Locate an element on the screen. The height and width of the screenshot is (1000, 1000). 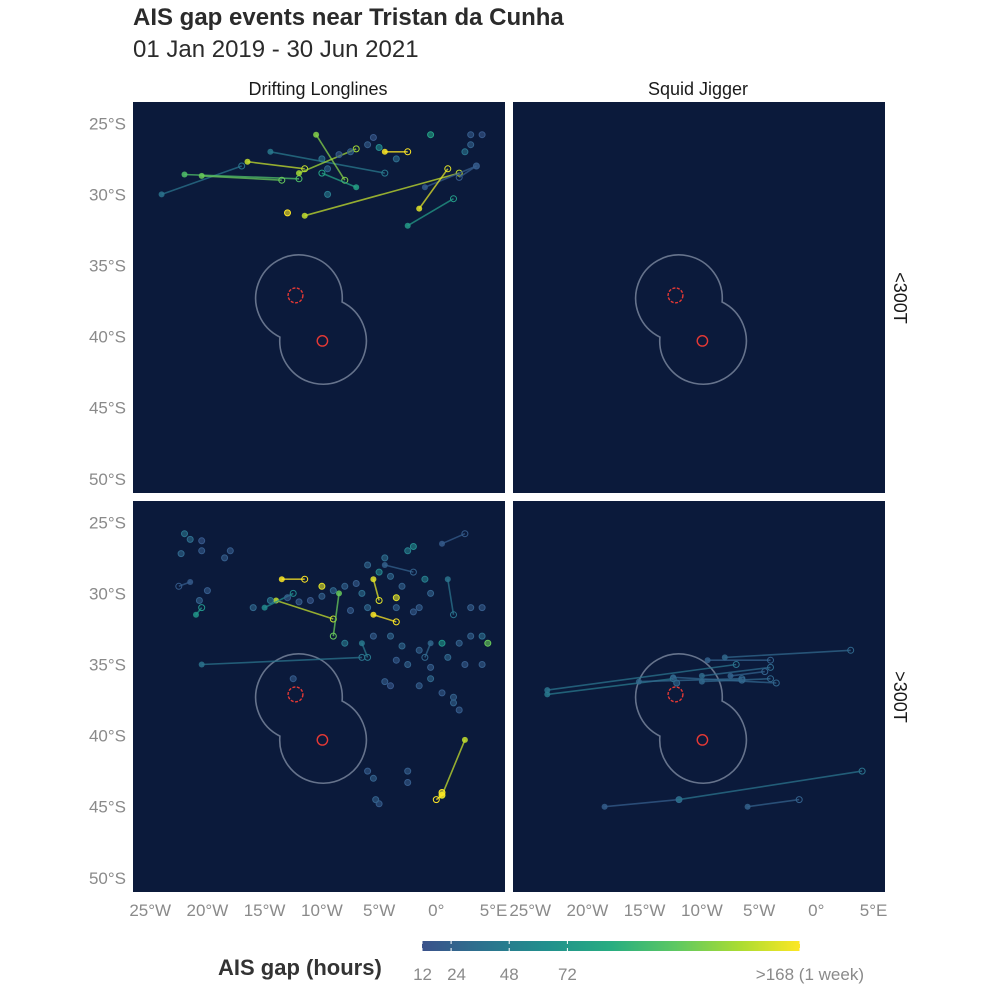
x-tick-label: 5°E is located at coordinates (874, 910).